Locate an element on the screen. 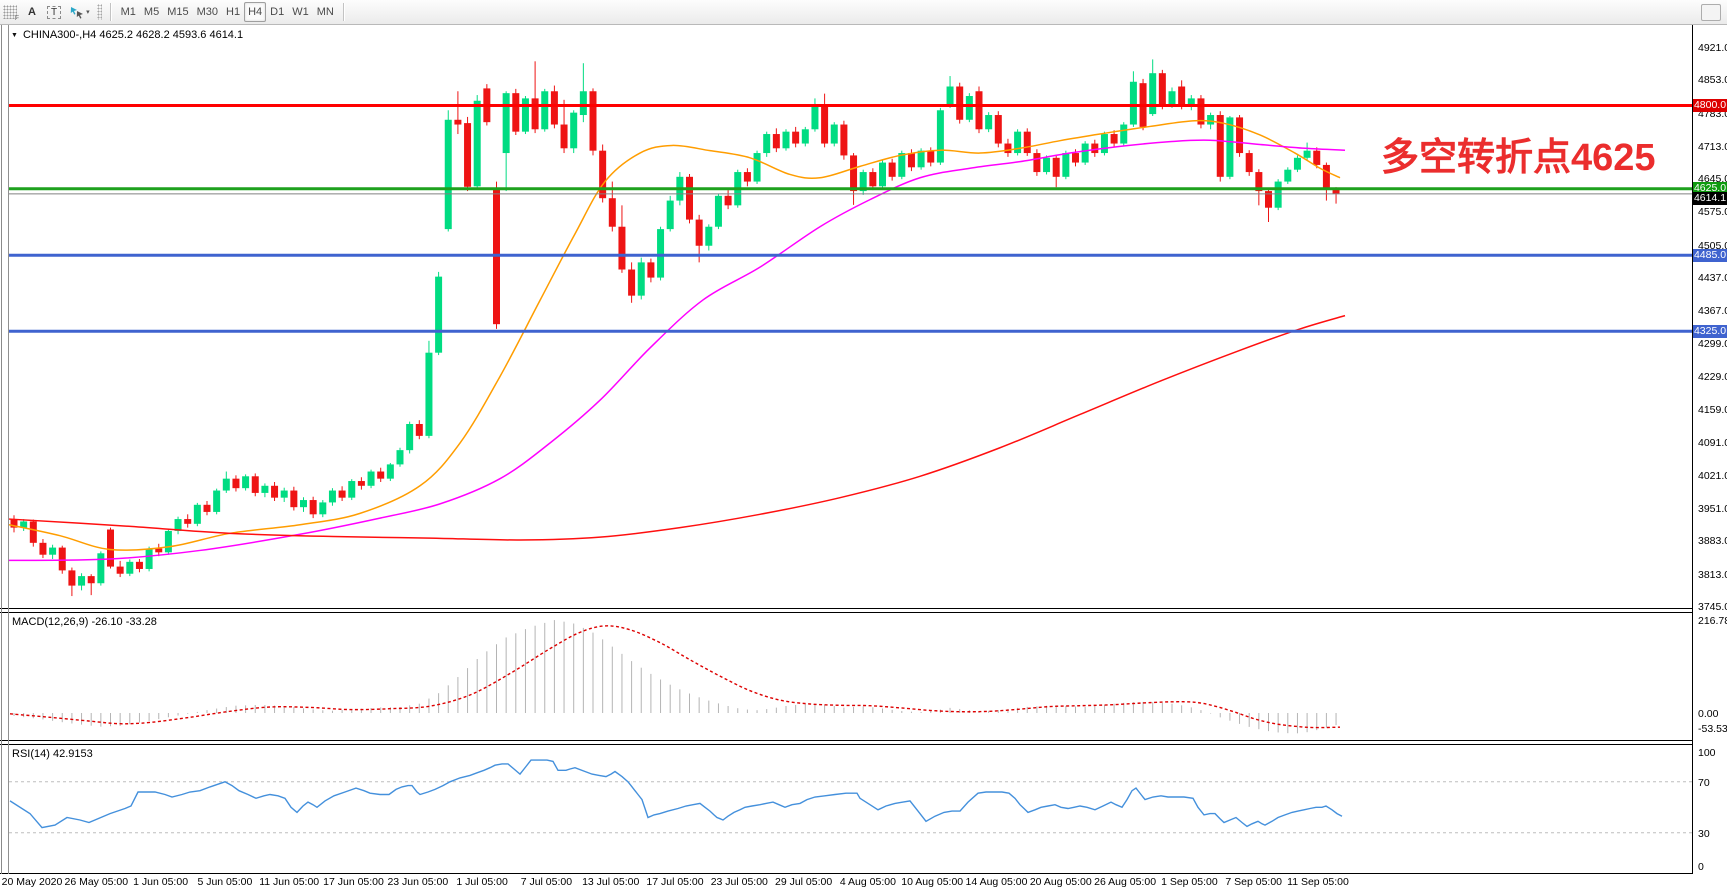  timeframe-button-h4: H4 is located at coordinates (255, 12).